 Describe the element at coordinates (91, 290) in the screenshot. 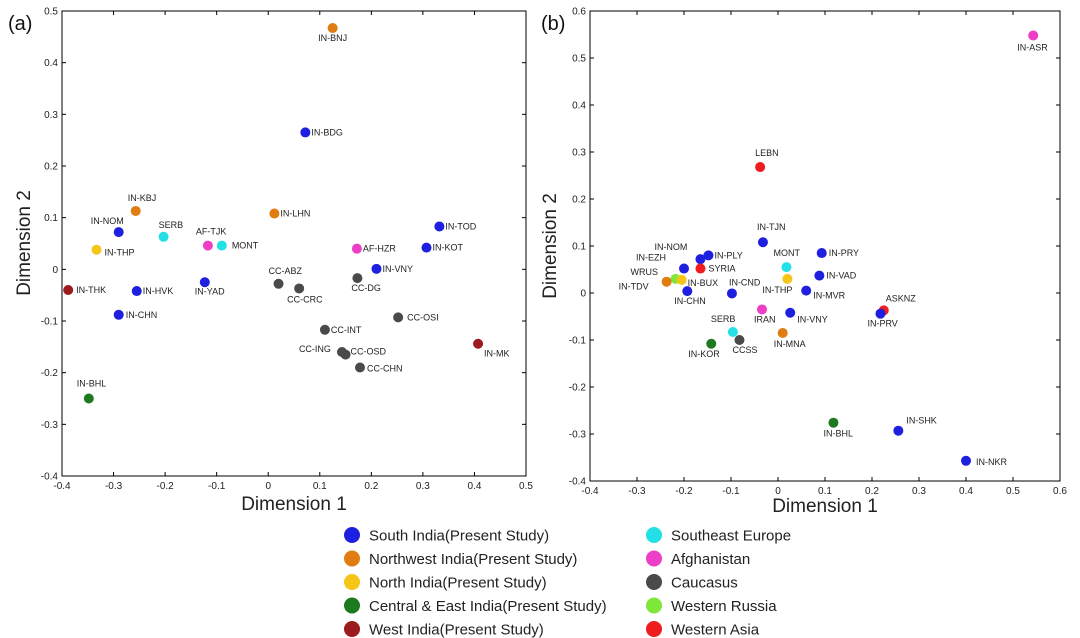

I see `point-label: IN-THK` at that location.